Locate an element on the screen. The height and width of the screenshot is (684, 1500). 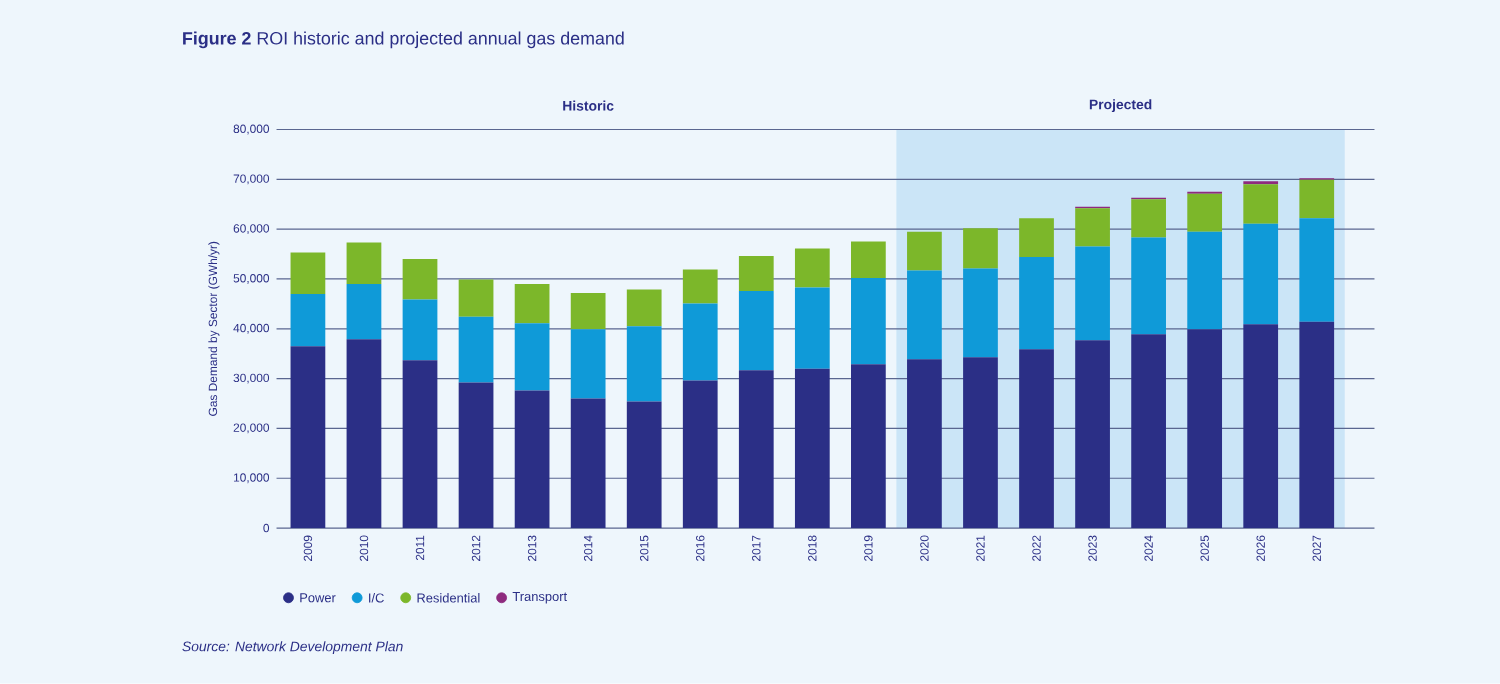
chart-title: Figure 2 ROI historic and projected annual gas demand is located at coordinates (403, 40).